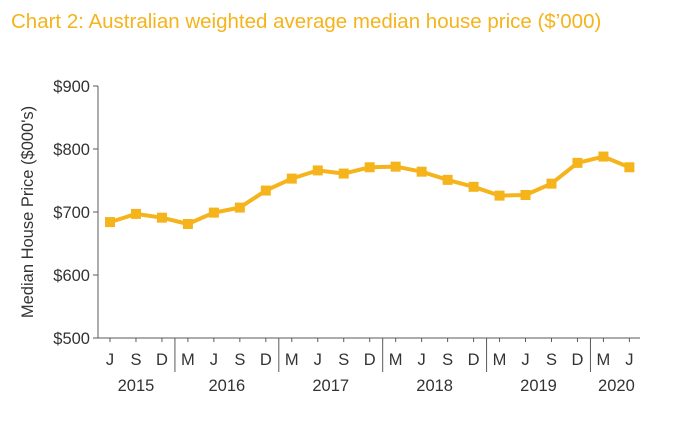  I want to click on year-label: 2015, so click(136, 386).